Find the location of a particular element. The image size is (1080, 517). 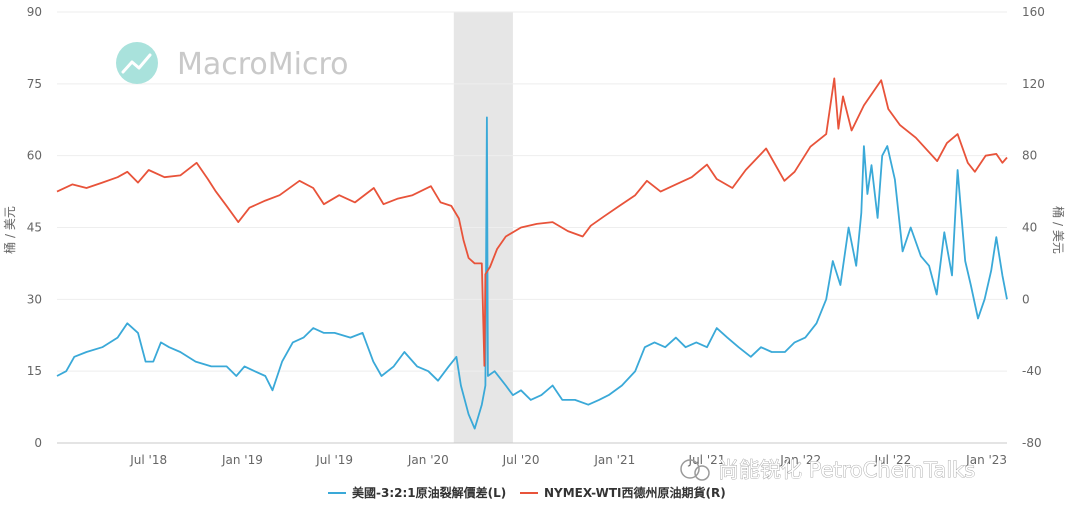

x-tick-label: Jan '21 is located at coordinates (614, 460).